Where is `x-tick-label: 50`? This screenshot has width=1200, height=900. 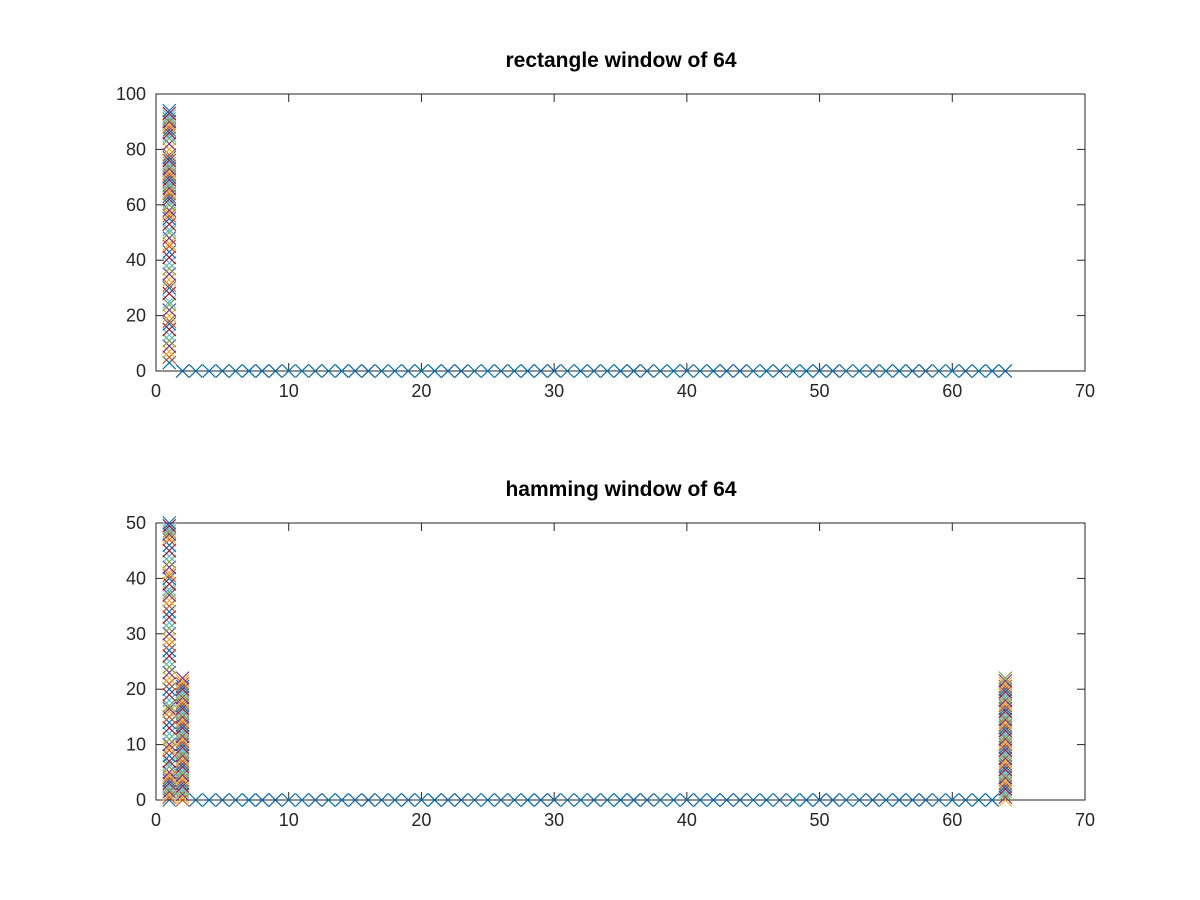
x-tick-label: 50 is located at coordinates (820, 391).